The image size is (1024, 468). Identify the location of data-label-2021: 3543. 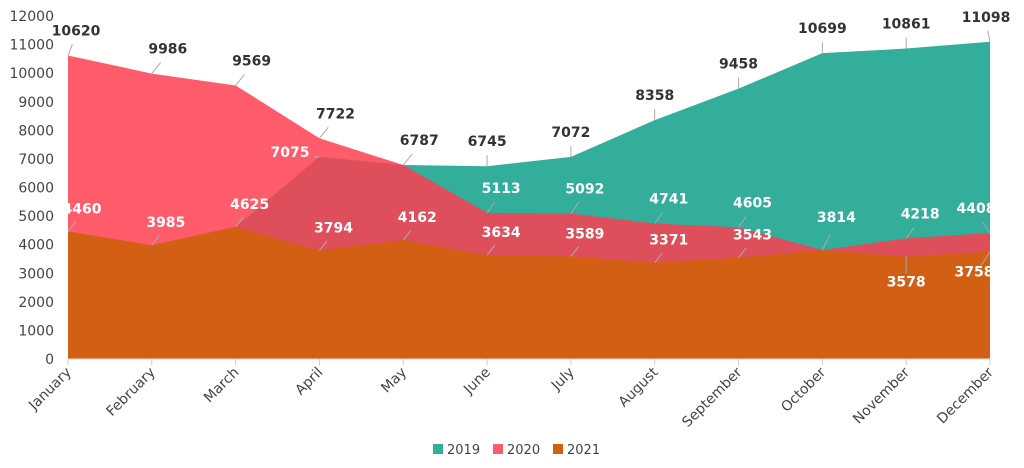
(752, 236).